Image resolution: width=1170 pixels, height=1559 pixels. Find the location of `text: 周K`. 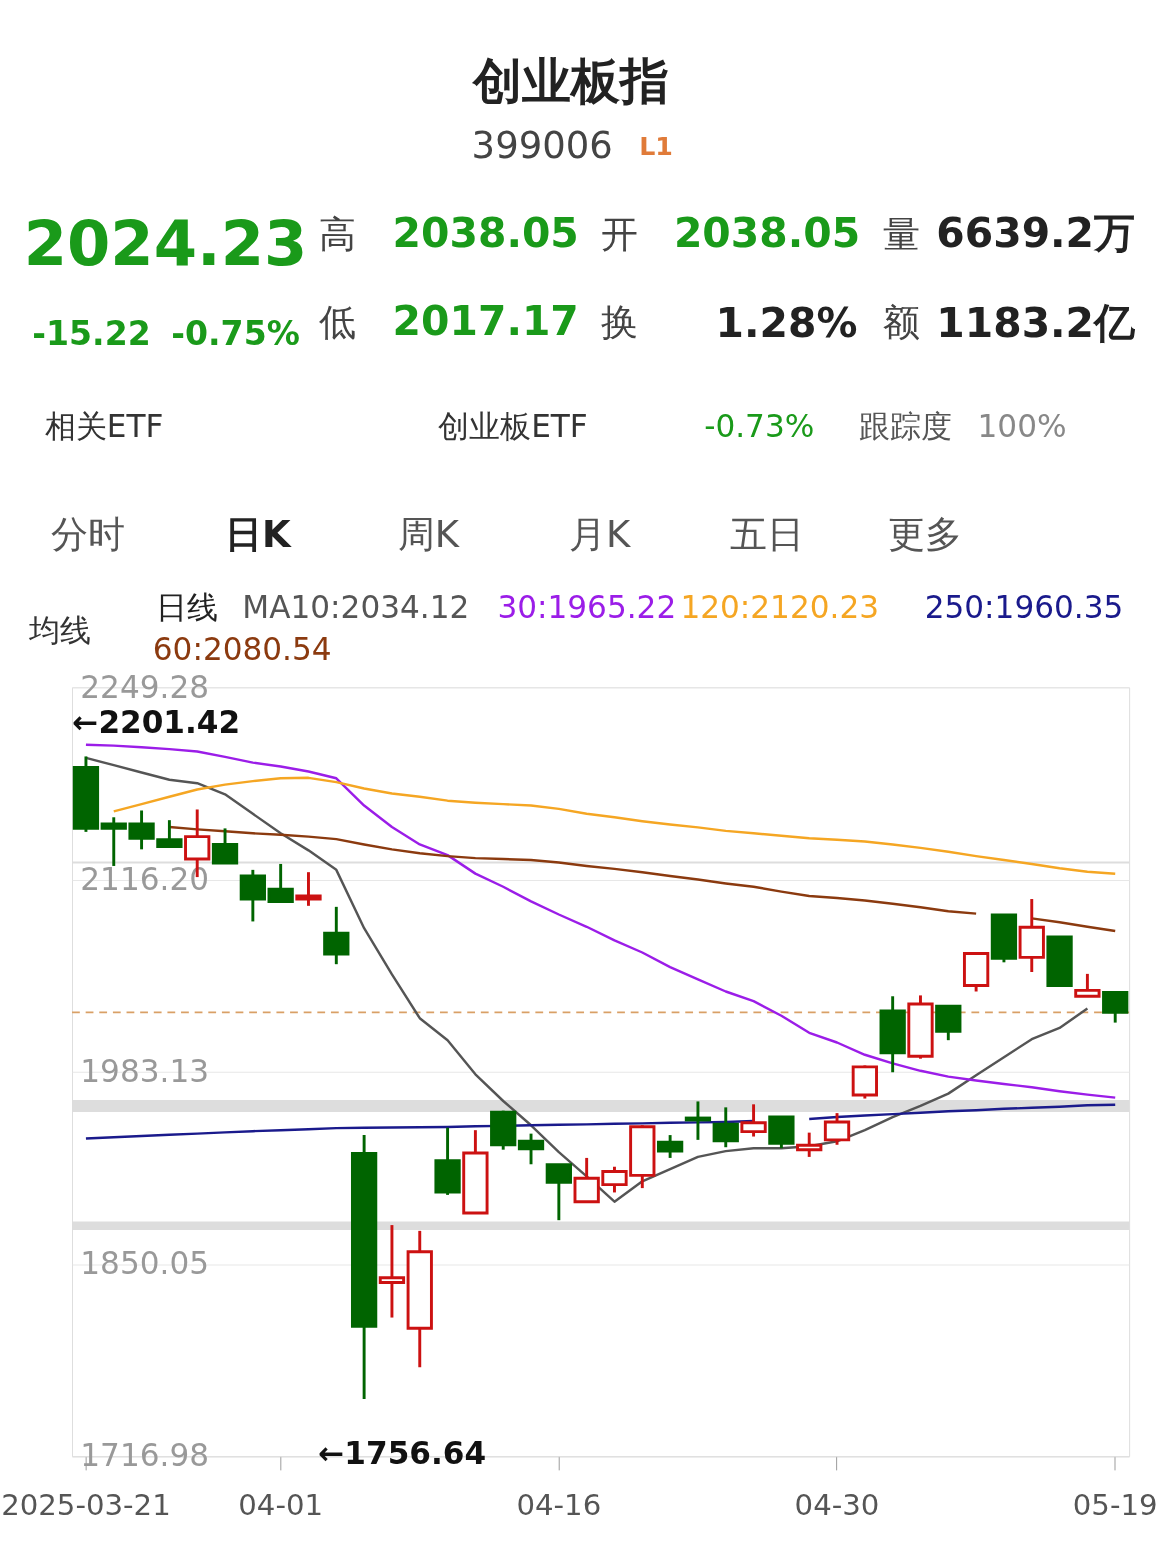

text: 周K is located at coordinates (429, 535).